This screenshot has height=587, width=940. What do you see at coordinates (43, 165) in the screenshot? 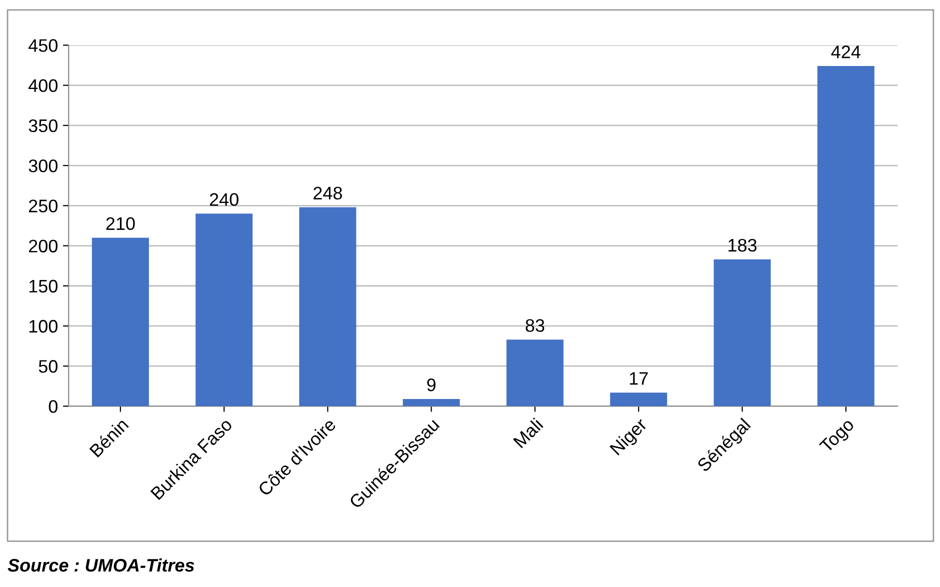
I see `y-tick-label: 300` at bounding box center [43, 165].